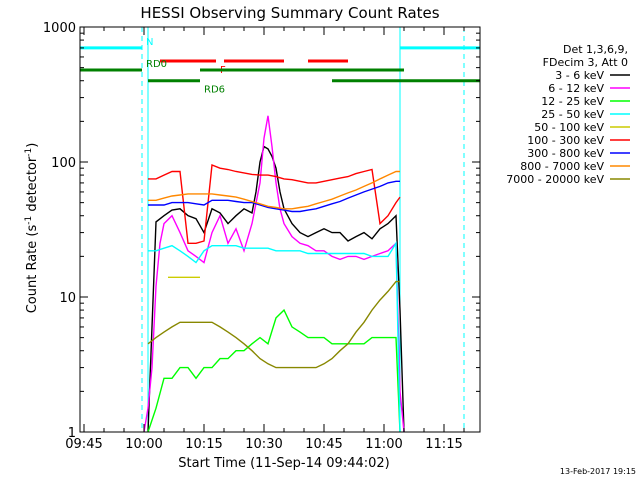  Describe the element at coordinates (289, 13) in the screenshot. I see `chart-title: HESSI Observing Summary Count Rates` at that location.